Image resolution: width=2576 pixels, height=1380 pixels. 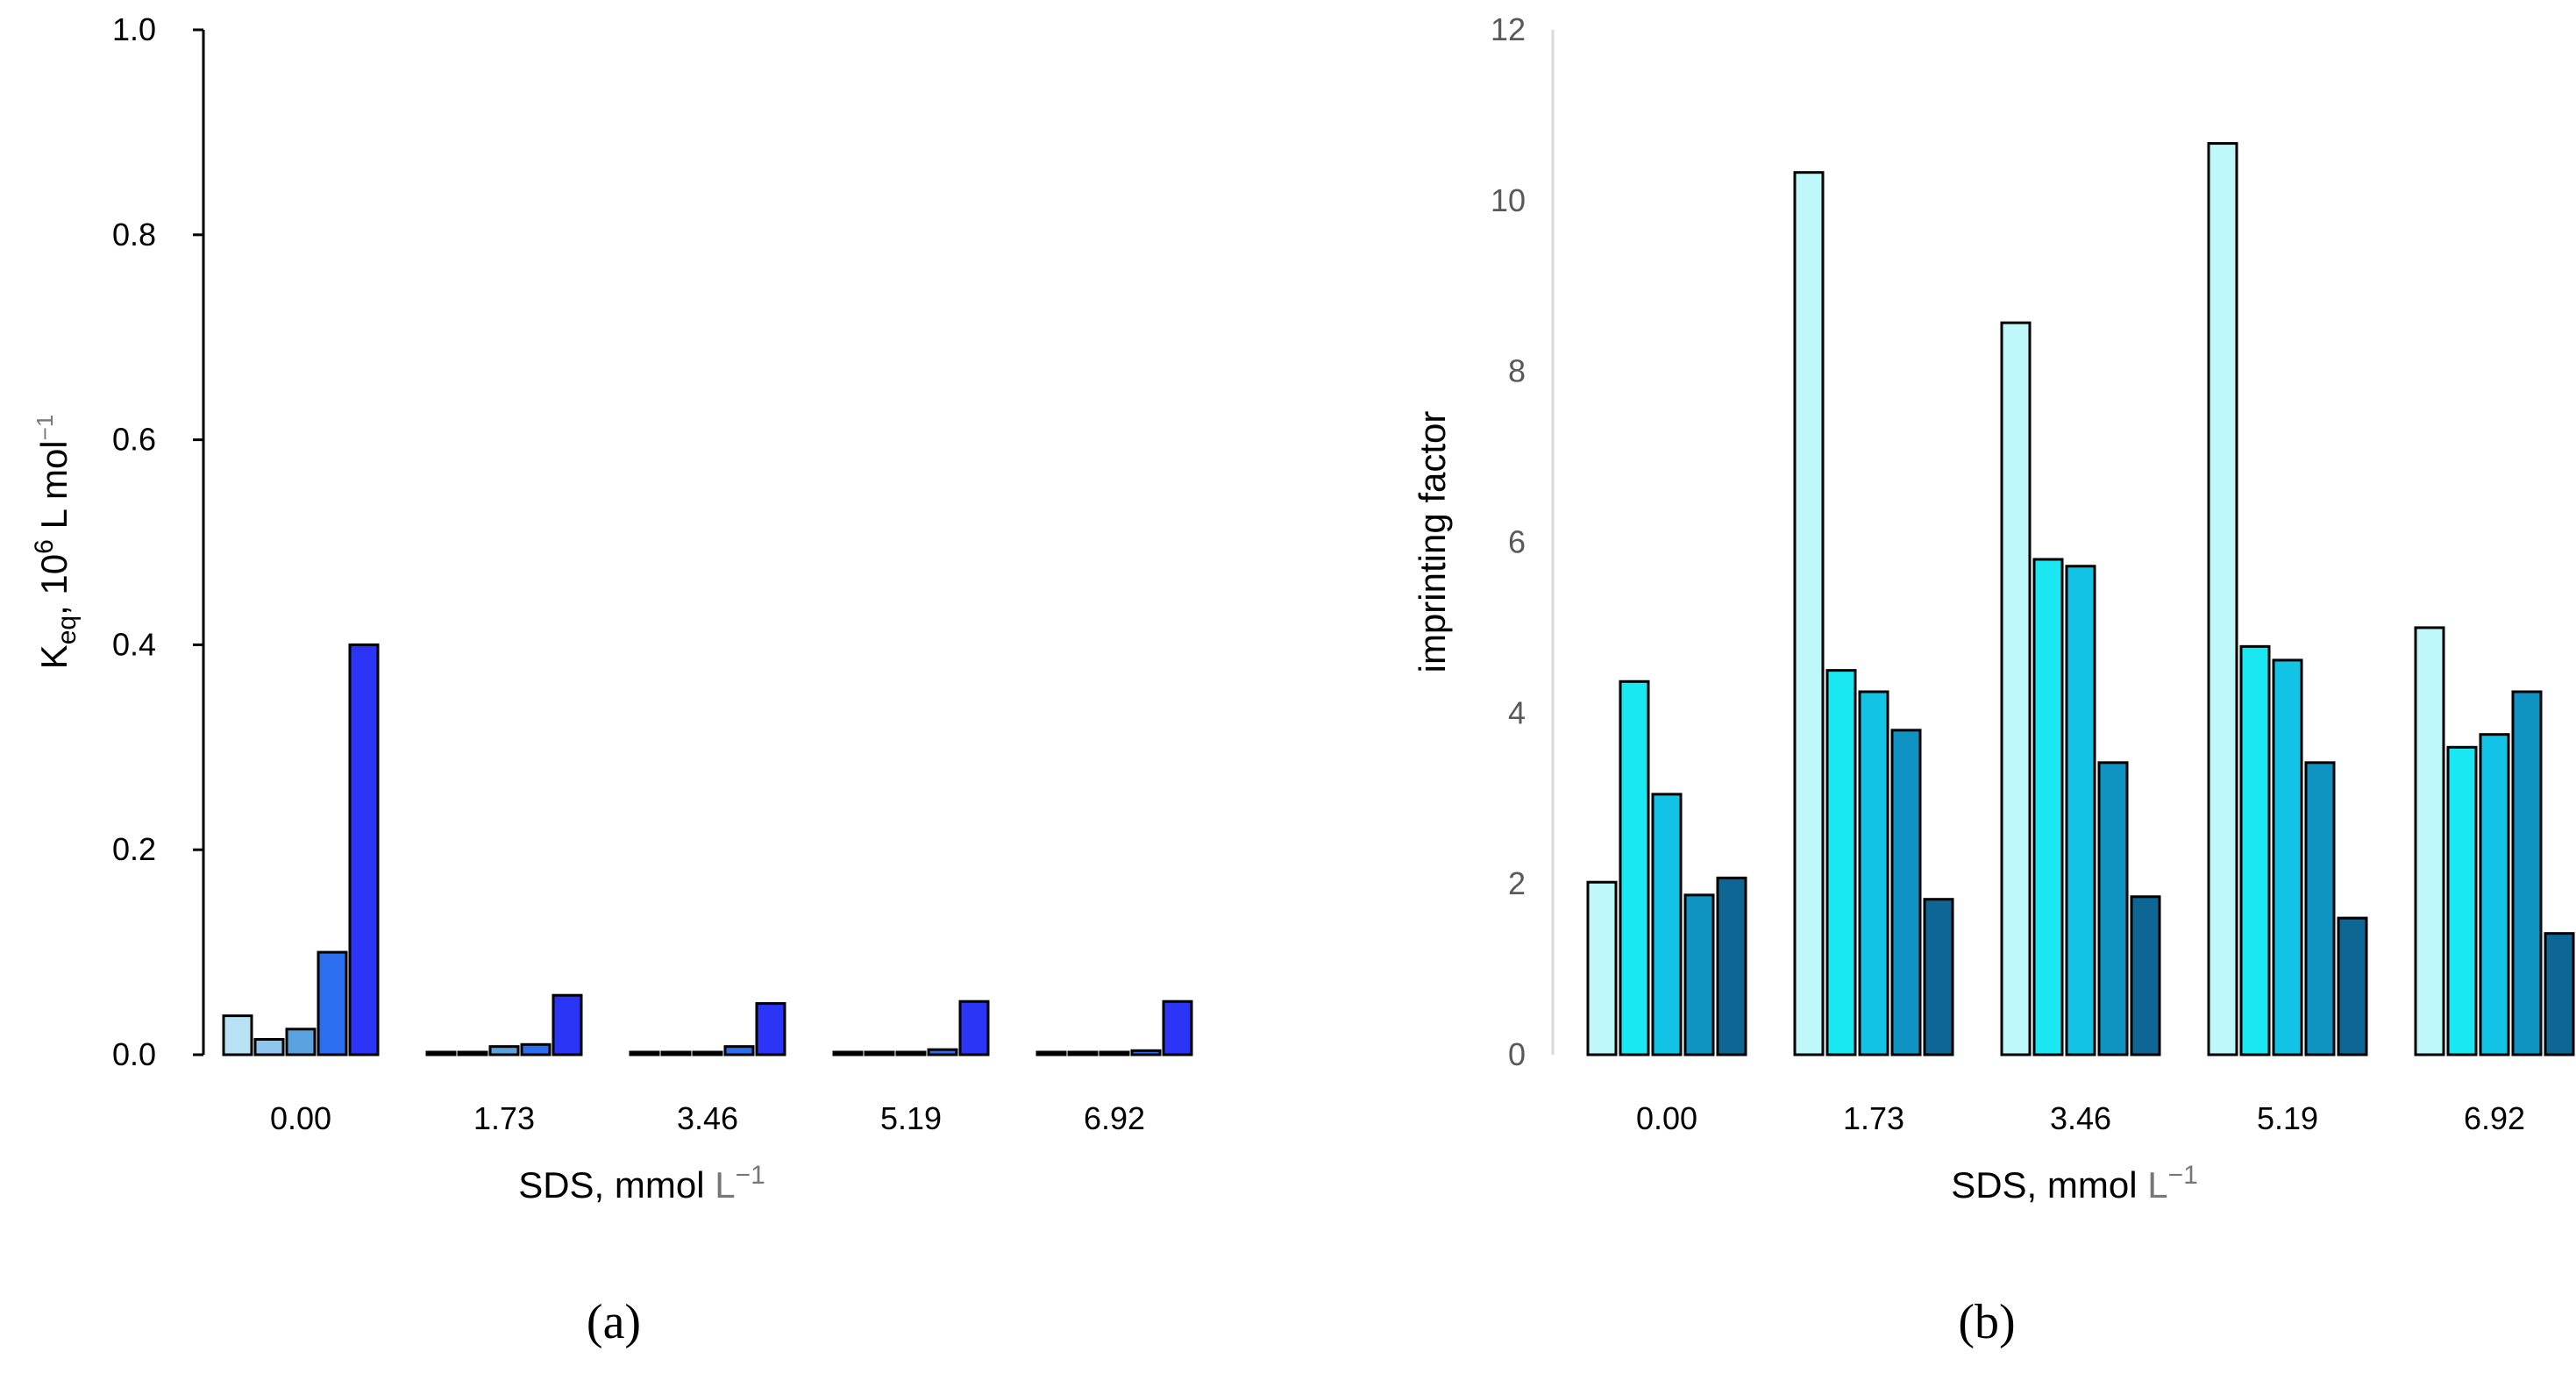 I want to click on x-label-a-sup: −1, so click(x=750, y=1175).